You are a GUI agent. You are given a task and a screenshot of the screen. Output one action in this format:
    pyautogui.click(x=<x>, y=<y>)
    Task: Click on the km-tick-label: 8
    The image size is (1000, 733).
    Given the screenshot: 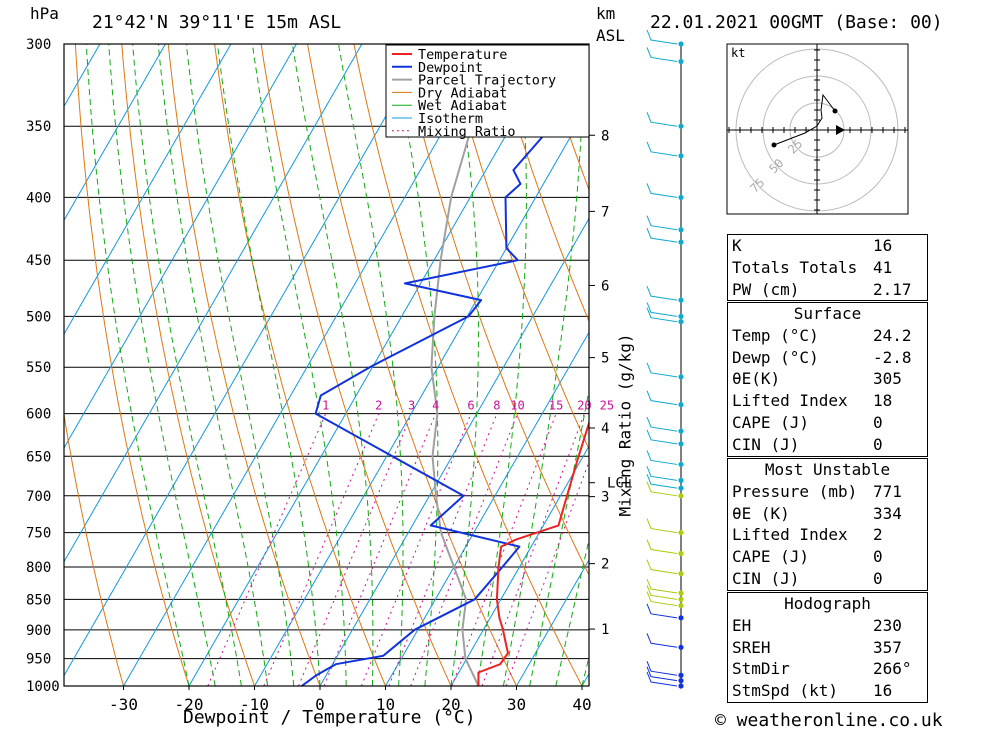 What is the action you would take?
    pyautogui.click(x=605, y=136)
    